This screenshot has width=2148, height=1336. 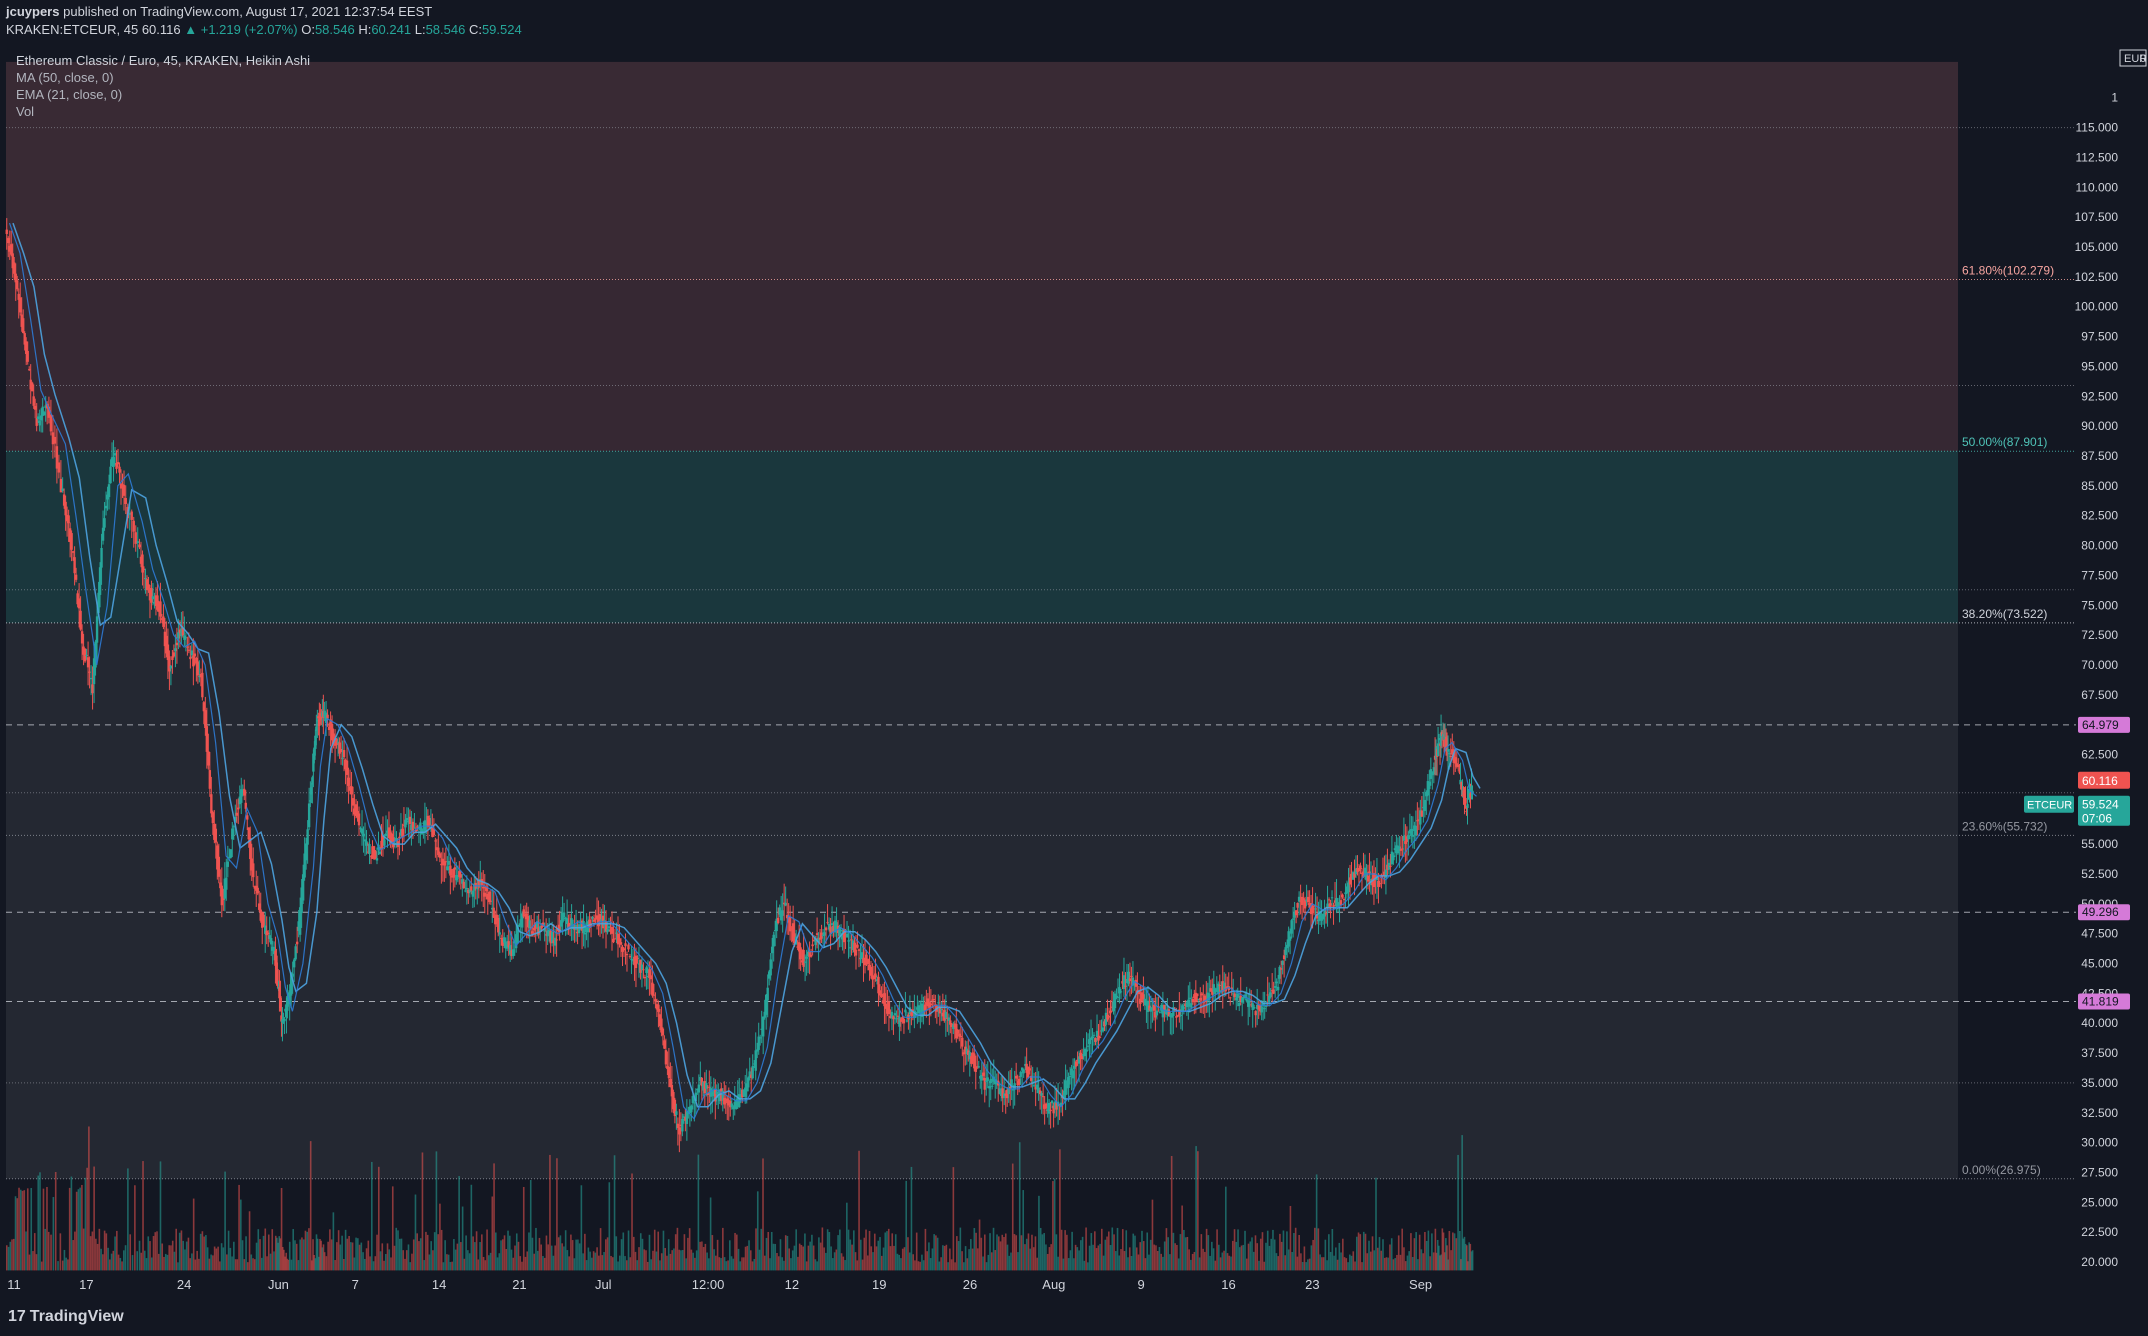 What do you see at coordinates (25, 111) in the screenshot?
I see `legend-vol: Vol` at bounding box center [25, 111].